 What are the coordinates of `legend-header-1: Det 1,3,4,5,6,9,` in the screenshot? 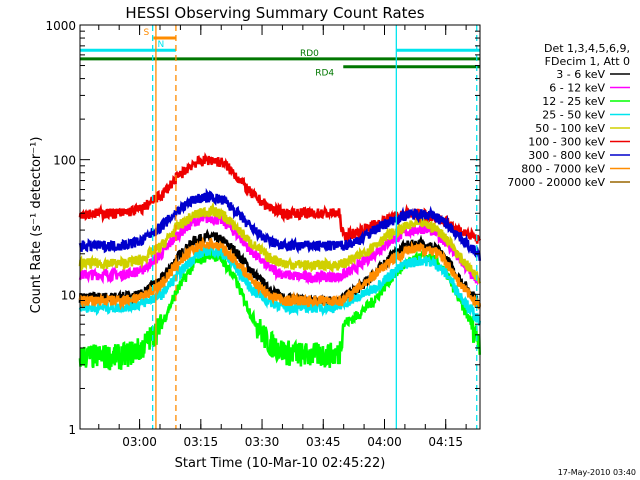 It's located at (587, 48).